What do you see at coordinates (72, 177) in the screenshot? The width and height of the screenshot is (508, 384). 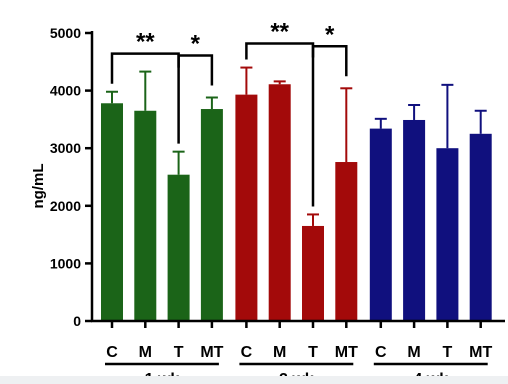 I see `y-axis: 0 1000 2000 3000 4000 5000` at bounding box center [72, 177].